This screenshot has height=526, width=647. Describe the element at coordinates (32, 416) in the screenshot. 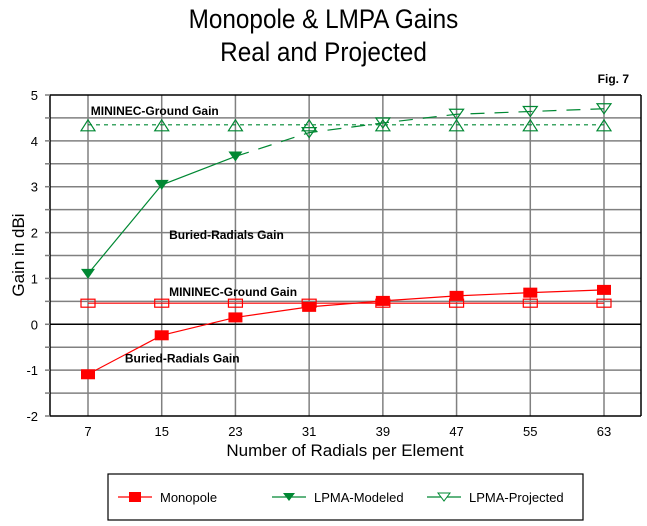

I see `y-tick-label: -2` at that location.